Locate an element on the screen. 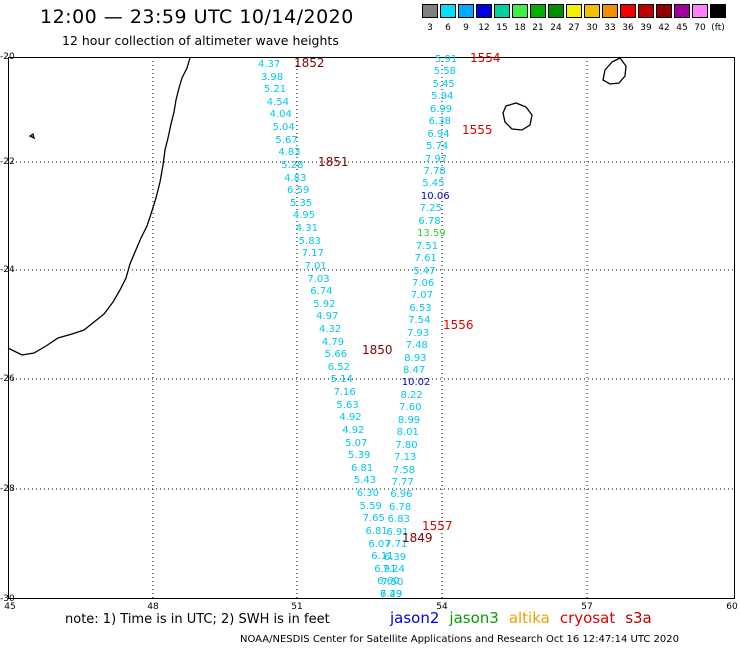 This screenshot has height=650, width=740. west-track-wave-height: 4.31 is located at coordinates (307, 229).